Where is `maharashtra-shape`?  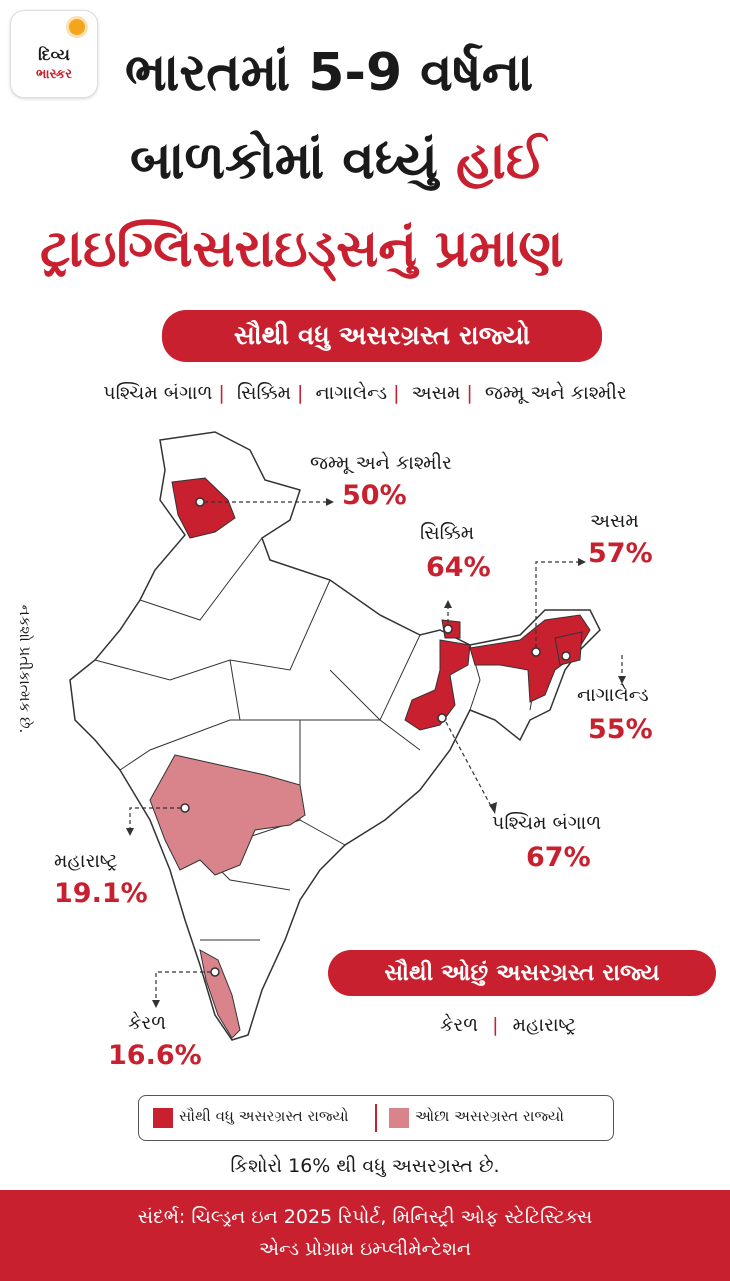 maharashtra-shape is located at coordinates (227, 815).